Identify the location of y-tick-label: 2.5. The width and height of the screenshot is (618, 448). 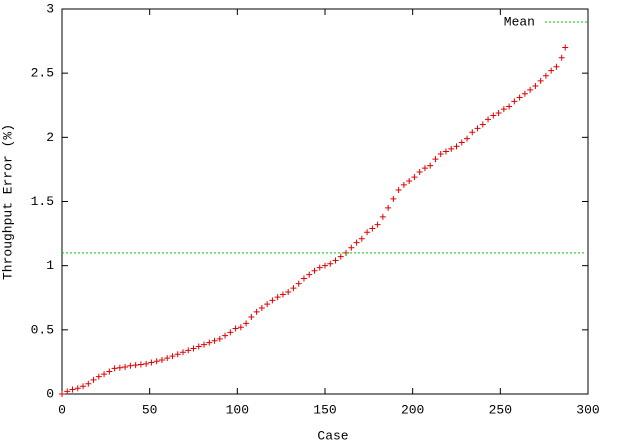
(42, 73).